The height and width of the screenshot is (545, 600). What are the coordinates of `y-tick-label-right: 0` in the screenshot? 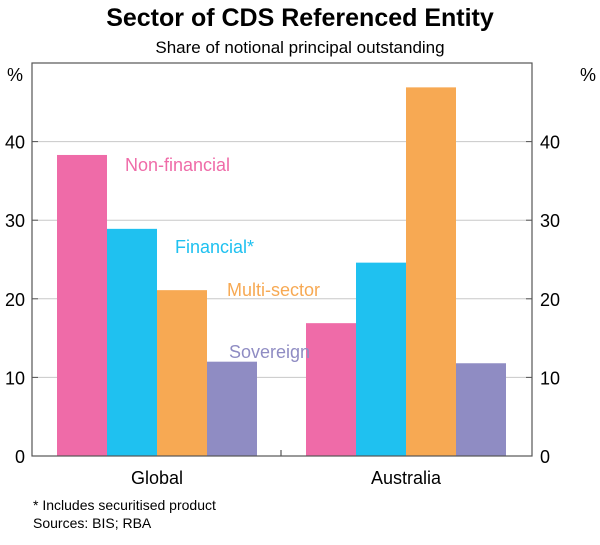 It's located at (545, 457).